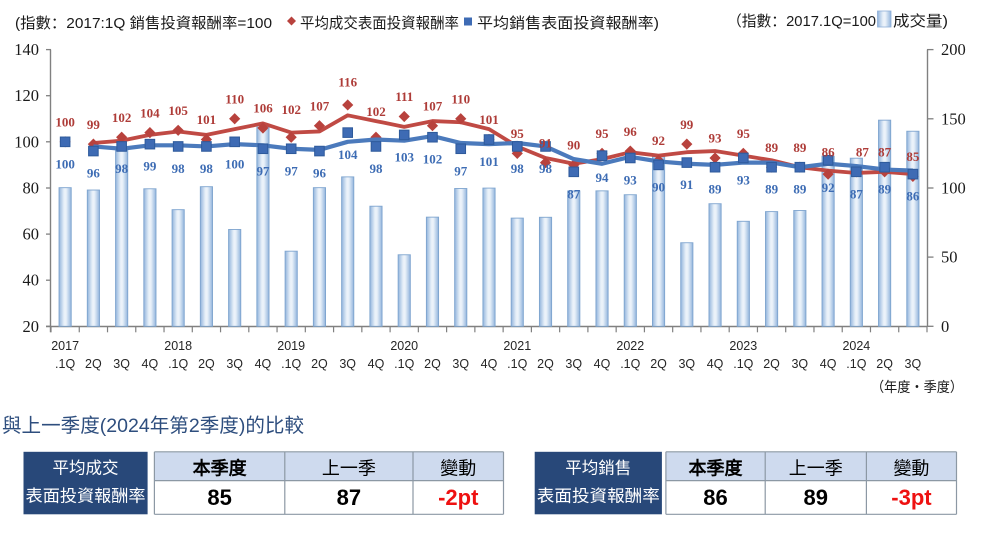  What do you see at coordinates (603, 177) in the screenshot?
I see `svg-text: 94` at bounding box center [603, 177].